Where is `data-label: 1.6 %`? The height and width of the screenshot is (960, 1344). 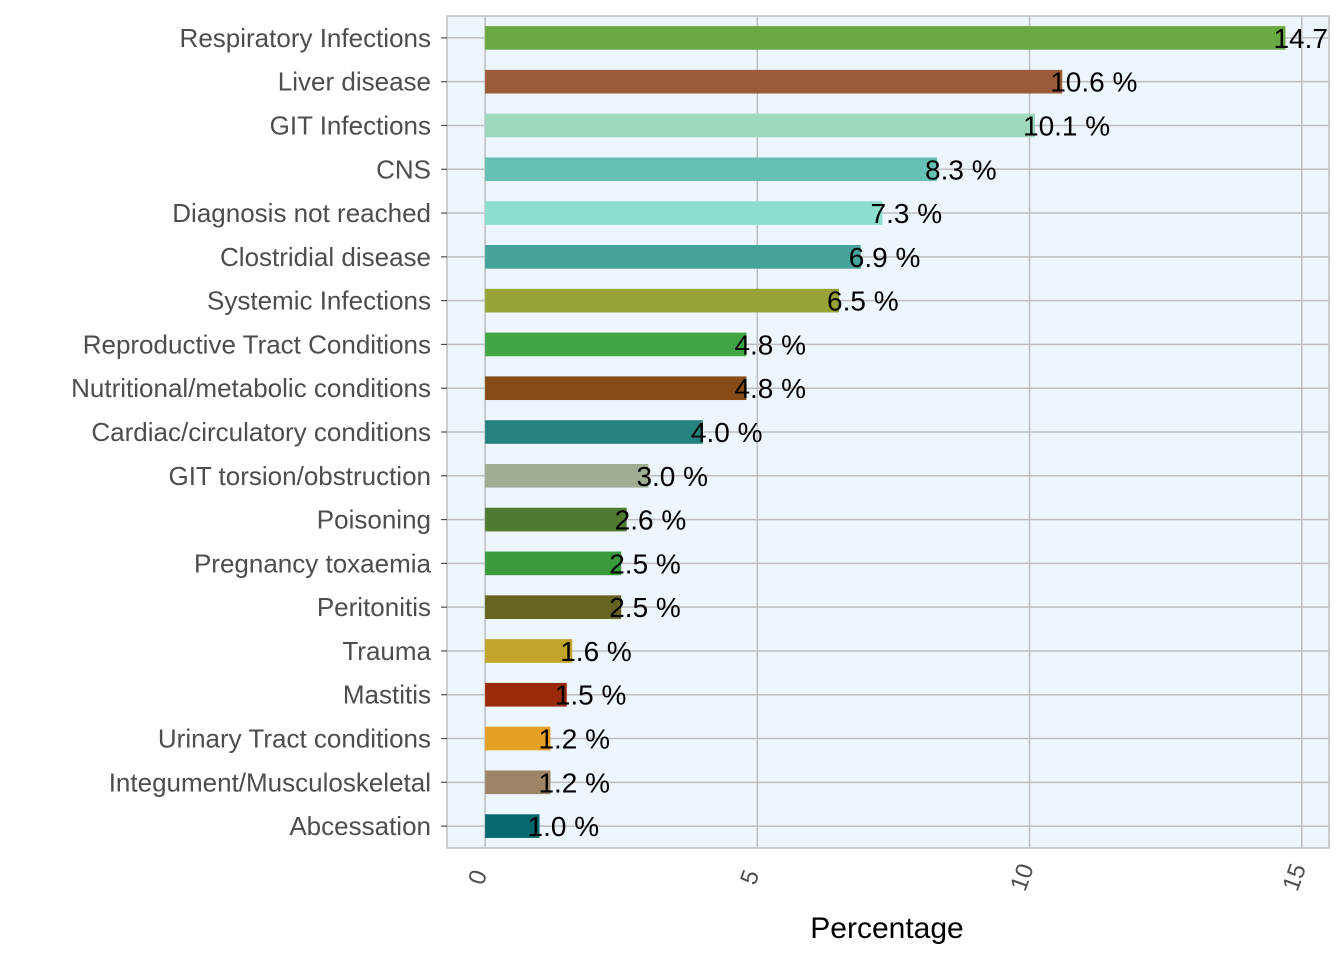 data-label: 1.6 % is located at coordinates (596, 651).